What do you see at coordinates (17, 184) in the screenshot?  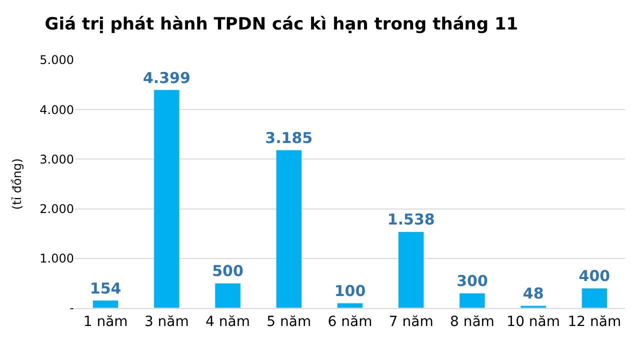 I see `y-axis-title: (tỉ đồng)` at bounding box center [17, 184].